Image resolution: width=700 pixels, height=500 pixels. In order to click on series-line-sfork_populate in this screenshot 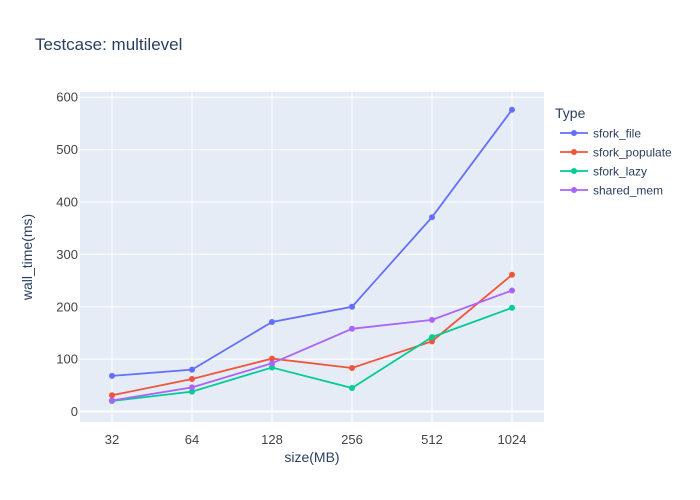, I will do `click(312, 335)`.